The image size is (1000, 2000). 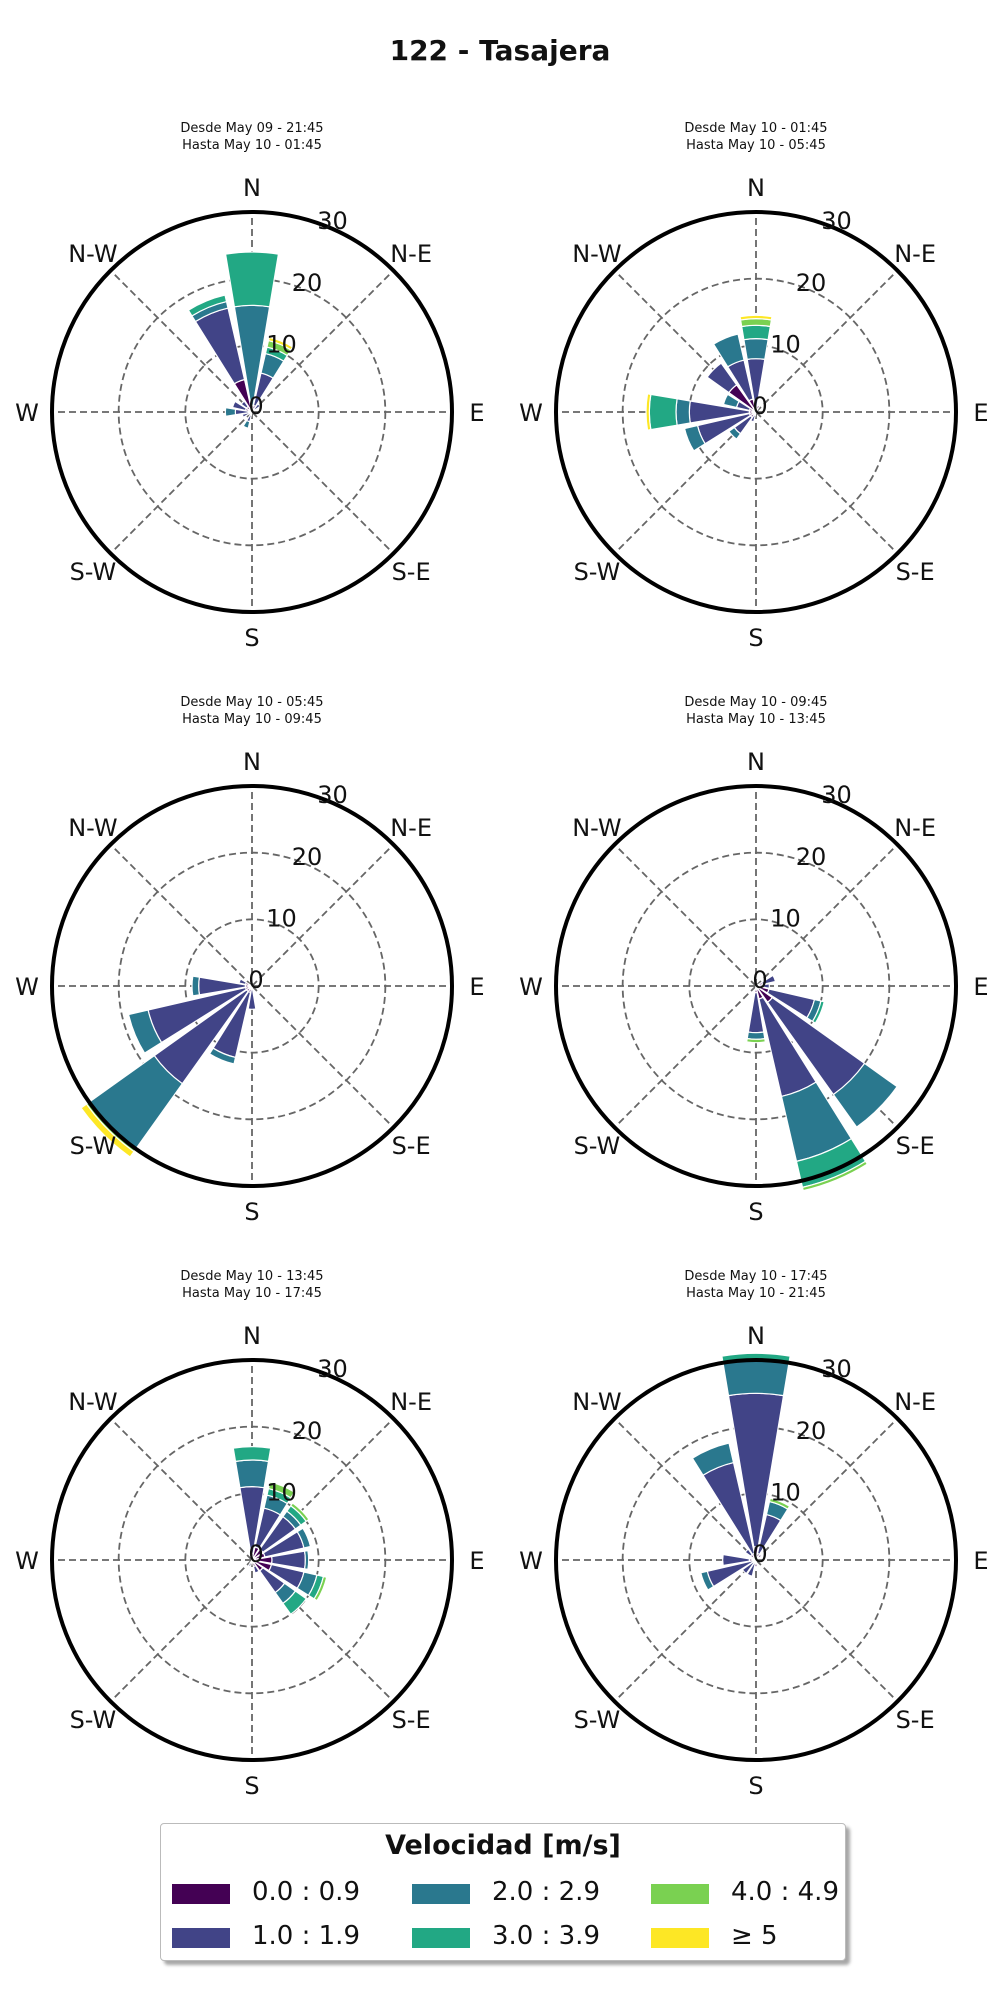 What do you see at coordinates (306, 1936) in the screenshot?
I see `legend-label: 1.0 : 1.9` at bounding box center [306, 1936].